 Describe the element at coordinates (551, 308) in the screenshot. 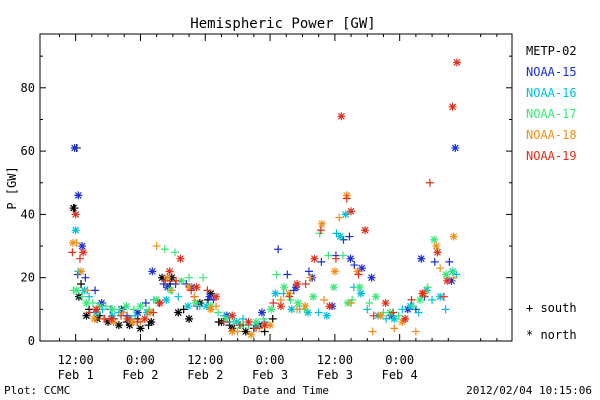

I see `marker-legend-south: + south` at that location.